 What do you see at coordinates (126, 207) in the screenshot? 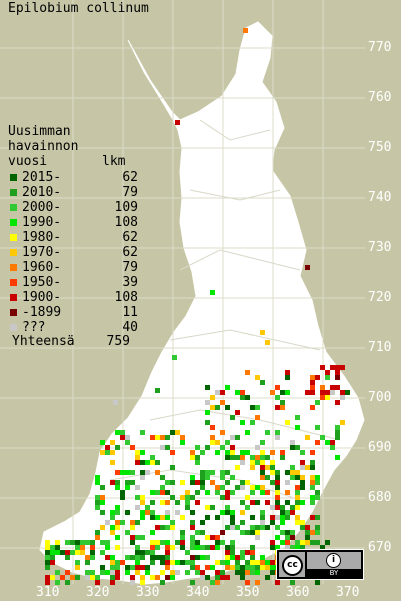
I see `legend-count: 109` at bounding box center [126, 207].